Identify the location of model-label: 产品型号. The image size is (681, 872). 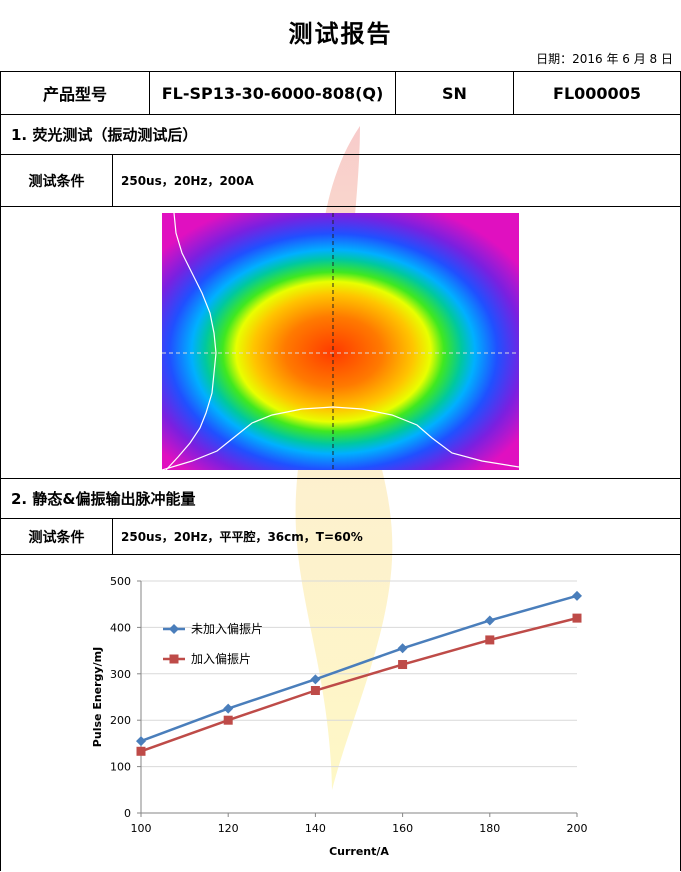
(75, 93).